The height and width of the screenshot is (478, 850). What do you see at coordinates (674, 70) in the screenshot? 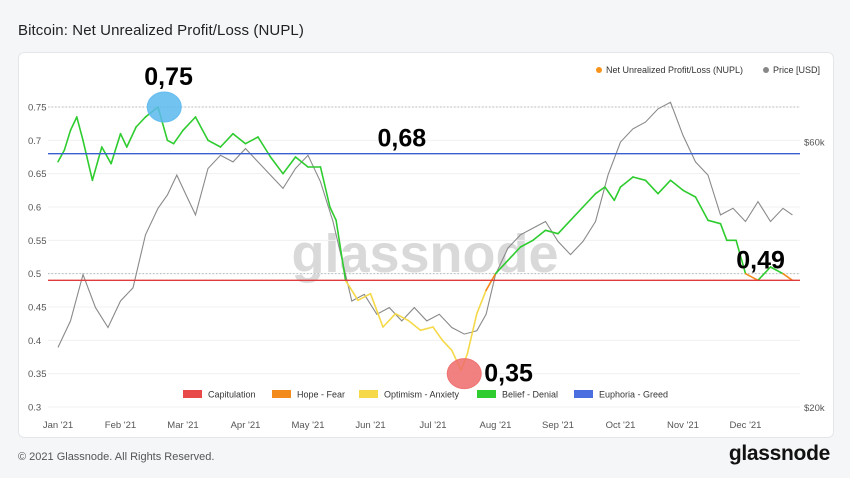
I see `series-legend-label: Net Unrealized Profit/Loss (NUPL)` at bounding box center [674, 70].